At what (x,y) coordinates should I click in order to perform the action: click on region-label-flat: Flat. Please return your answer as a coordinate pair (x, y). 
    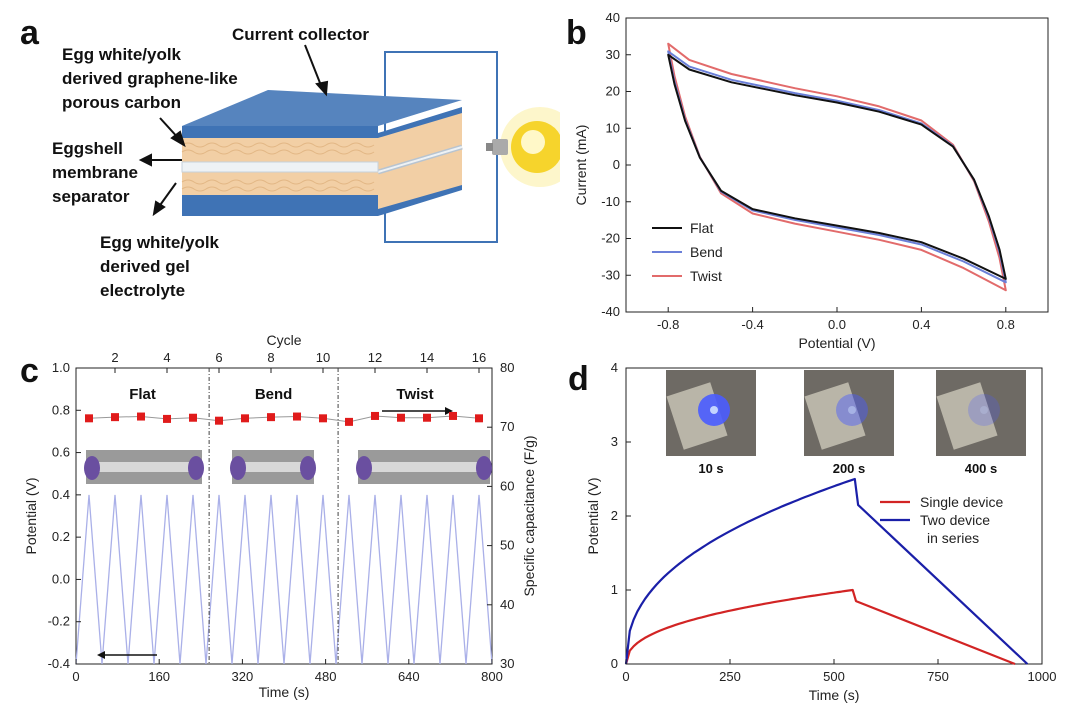
    Looking at the image, I should click on (142, 394).